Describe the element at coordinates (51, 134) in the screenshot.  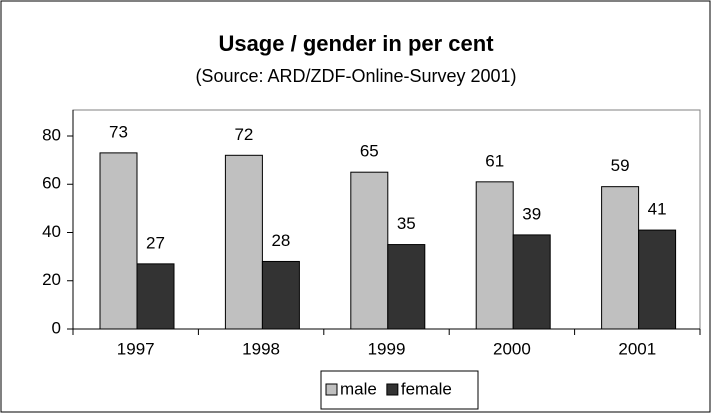
I see `y-tick-label: 80` at that location.